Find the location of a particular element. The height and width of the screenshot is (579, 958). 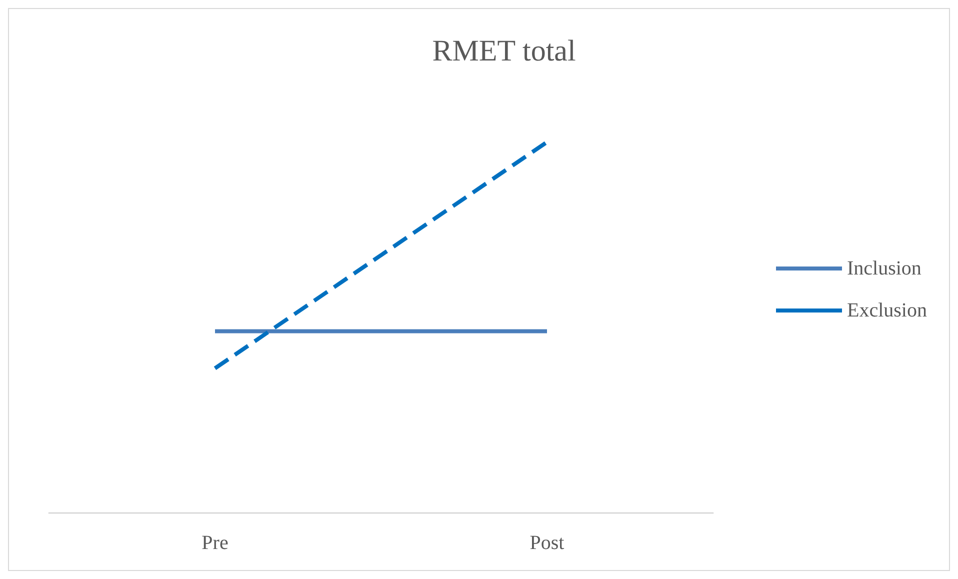

x-tick-label: Pre is located at coordinates (215, 543).